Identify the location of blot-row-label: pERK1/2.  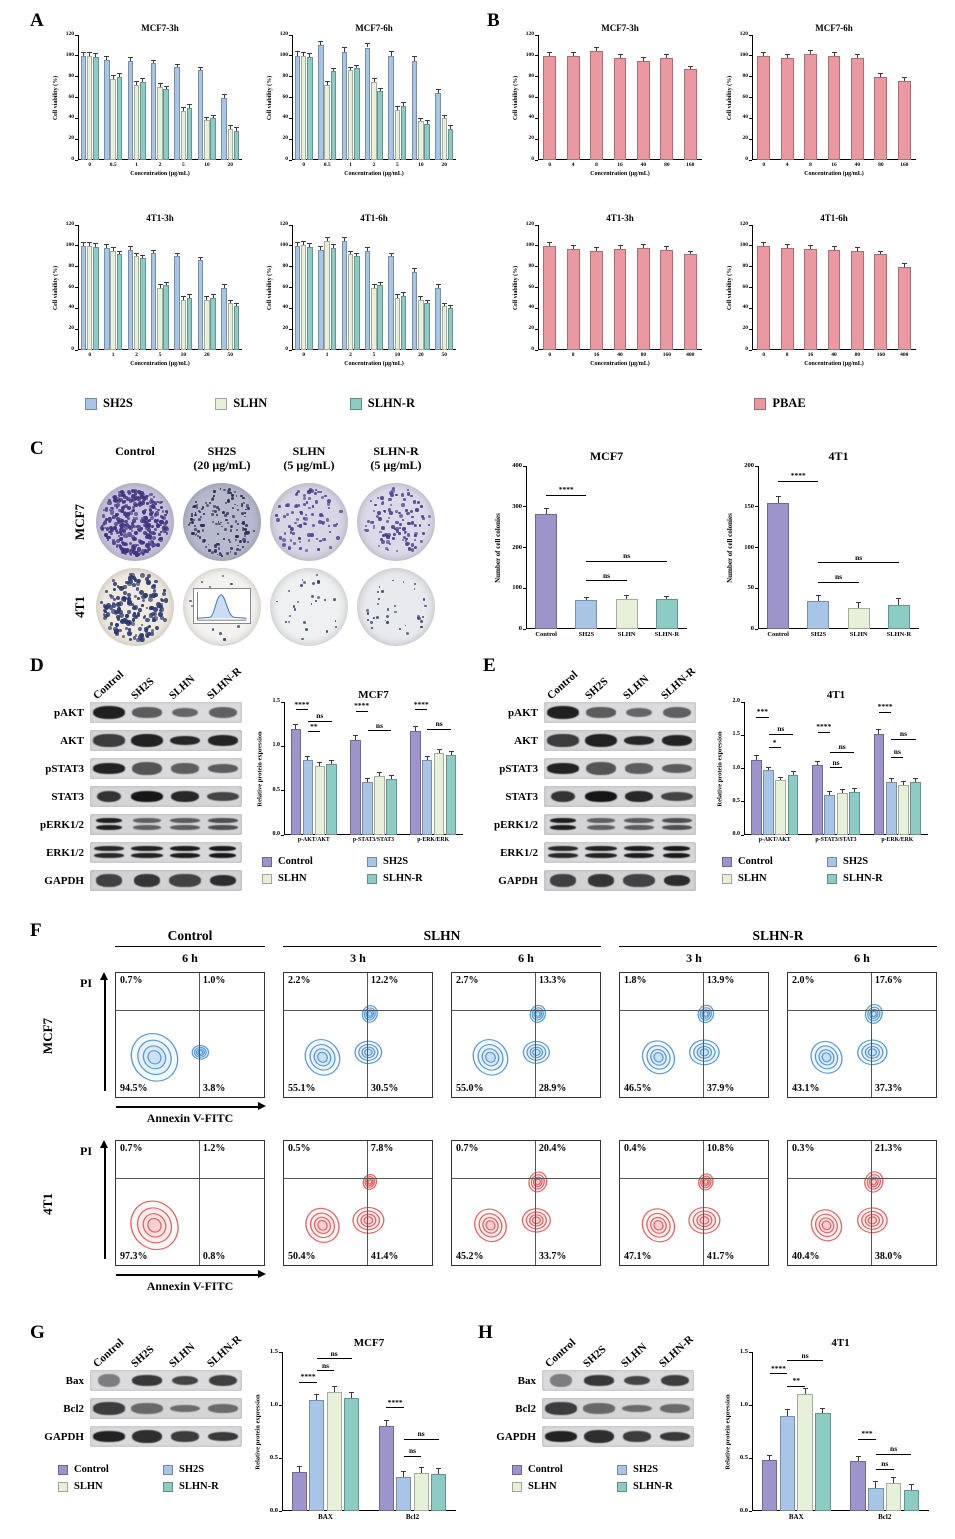
(61, 824).